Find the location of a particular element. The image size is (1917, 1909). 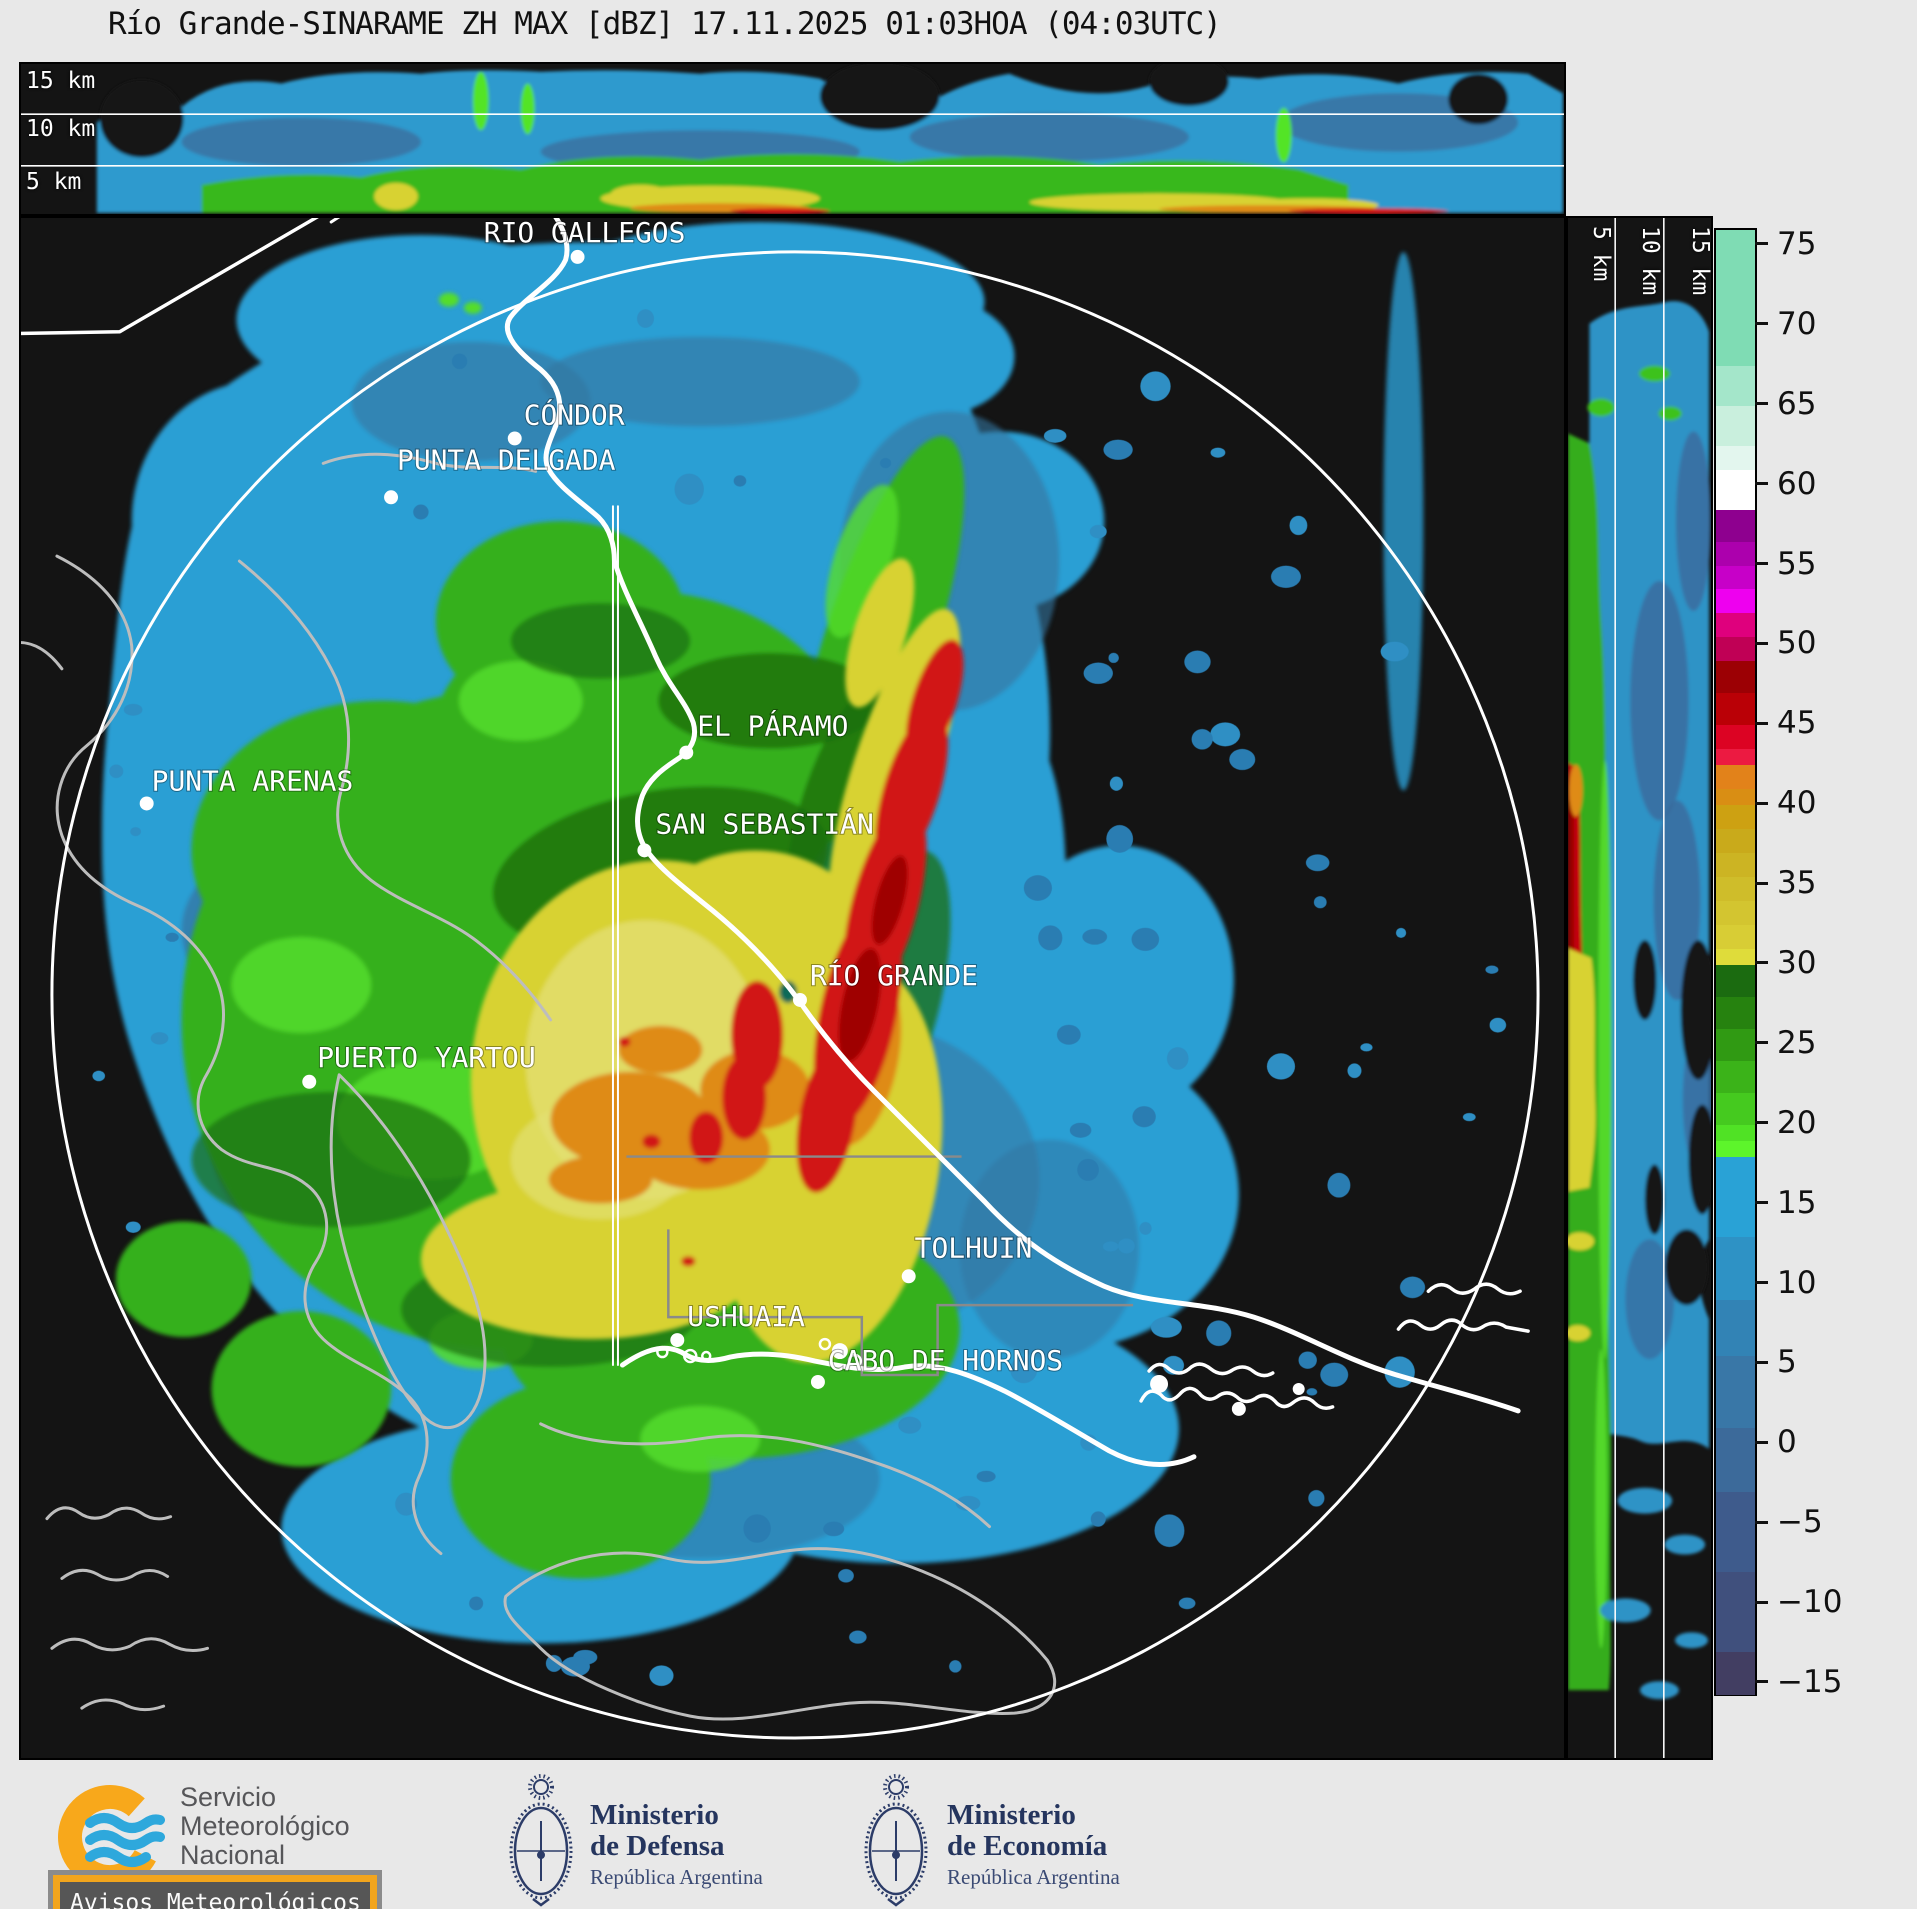

colorbar-tick-label: −10 is located at coordinates (1810, 1602).